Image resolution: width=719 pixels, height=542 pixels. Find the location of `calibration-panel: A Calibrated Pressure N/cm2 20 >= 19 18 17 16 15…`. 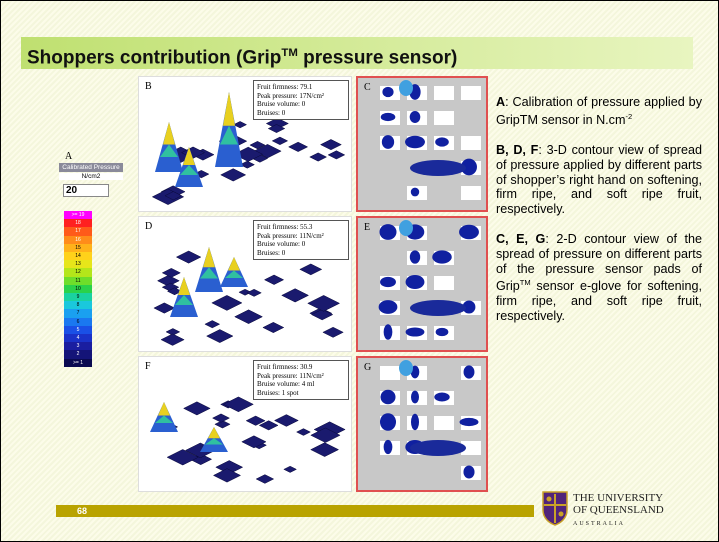

calibration-panel: A Calibrated Pressure N/cm2 20 >= 19 18 17 16 15… is located at coordinates (91, 261).